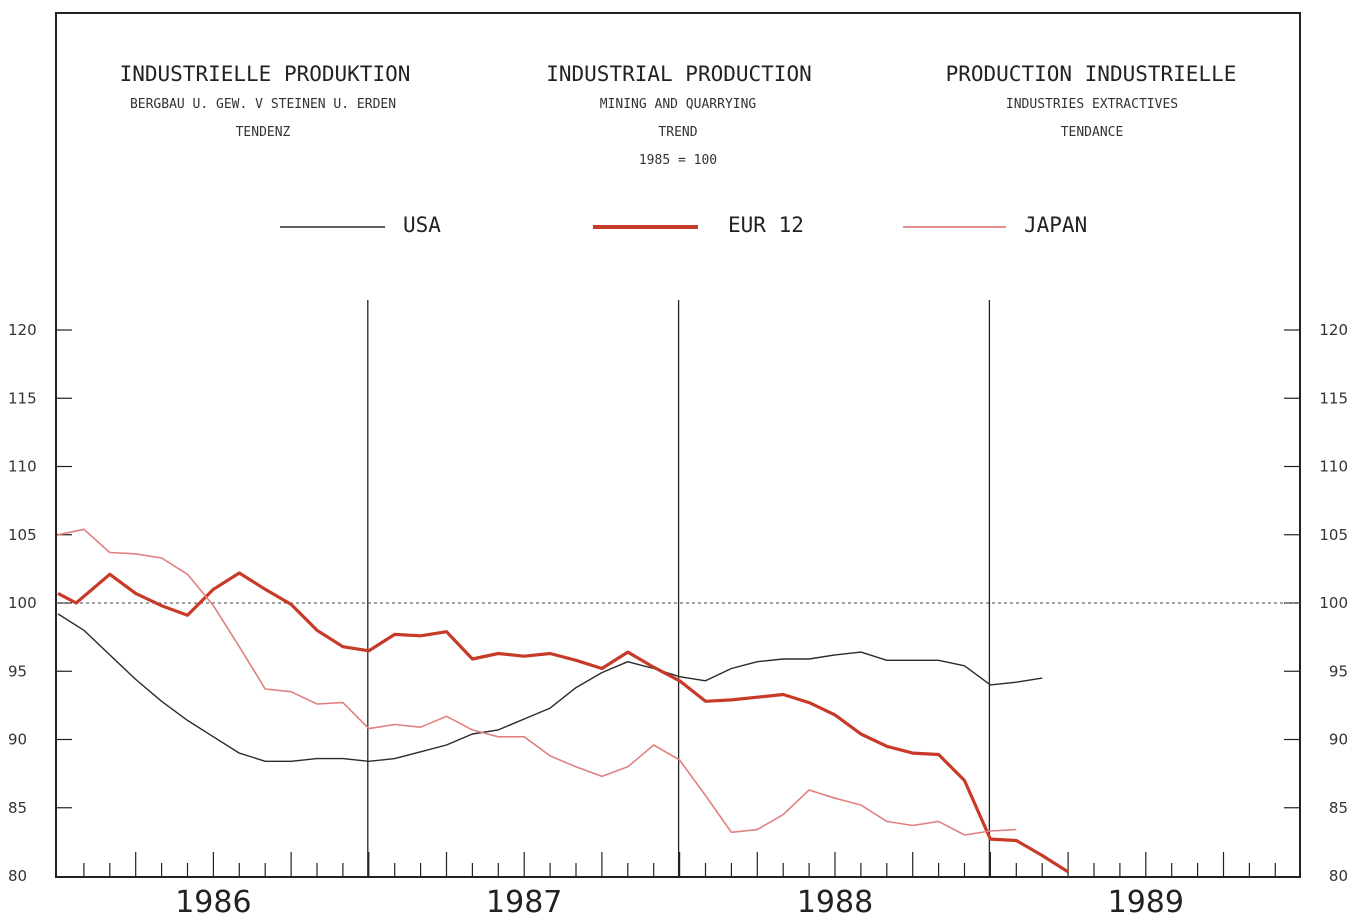 The width and height of the screenshot is (1352, 915). What do you see at coordinates (678, 104) in the screenshot?
I see `subtitle-en: MINING AND QUARRYING` at bounding box center [678, 104].